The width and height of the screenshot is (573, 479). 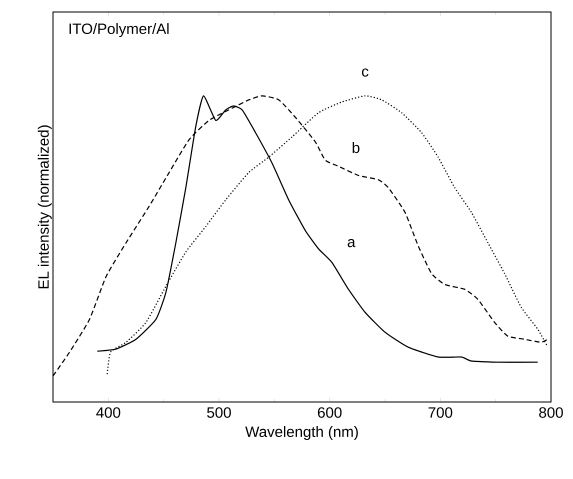 What do you see at coordinates (551, 412) in the screenshot?
I see `x-tick-label: 800` at bounding box center [551, 412].